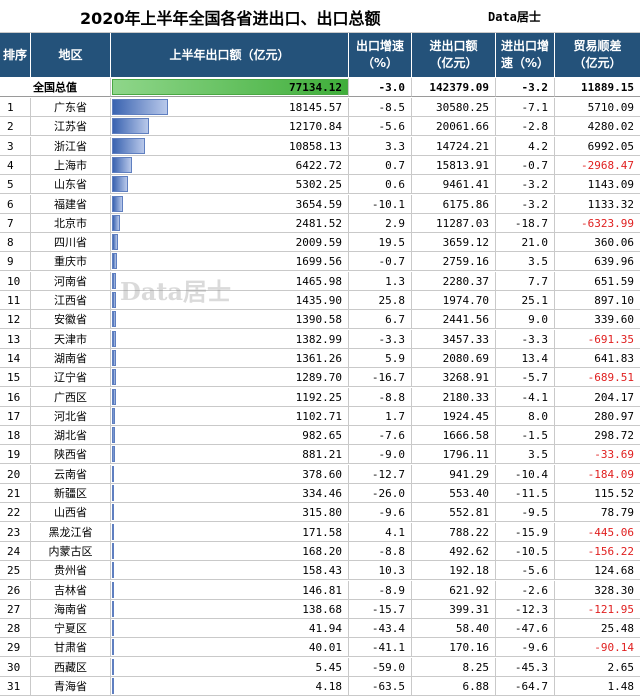  I want to click on export-value: 1435.90, so click(318, 300).